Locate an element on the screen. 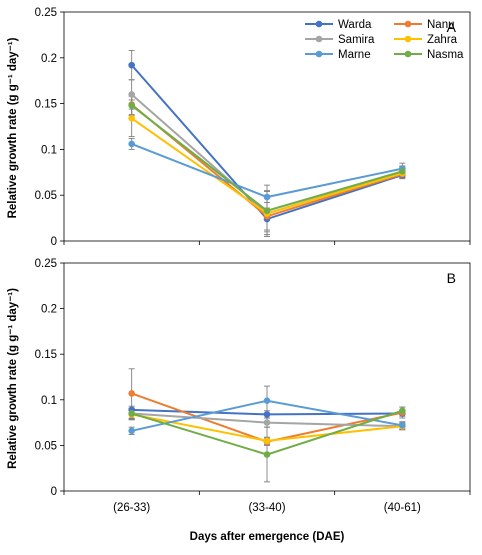  legend-samira-swatch-marker is located at coordinates (319, 39).